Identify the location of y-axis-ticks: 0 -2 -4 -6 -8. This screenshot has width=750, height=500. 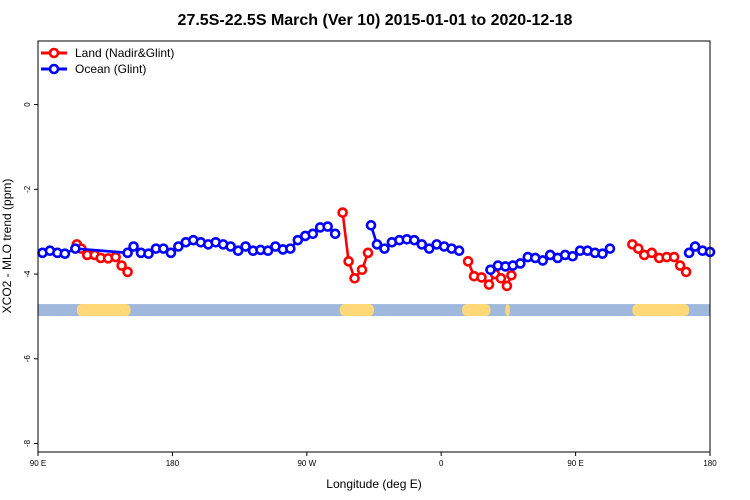
(30, 274).